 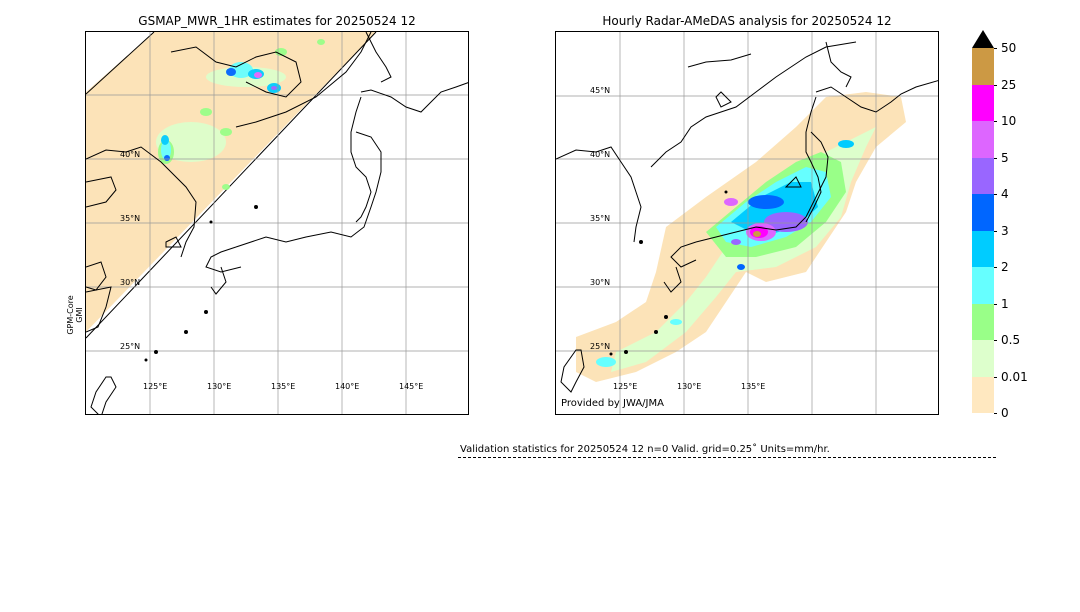 What do you see at coordinates (983, 39) in the screenshot?
I see `colorbar-extend-arrow-icon` at bounding box center [983, 39].